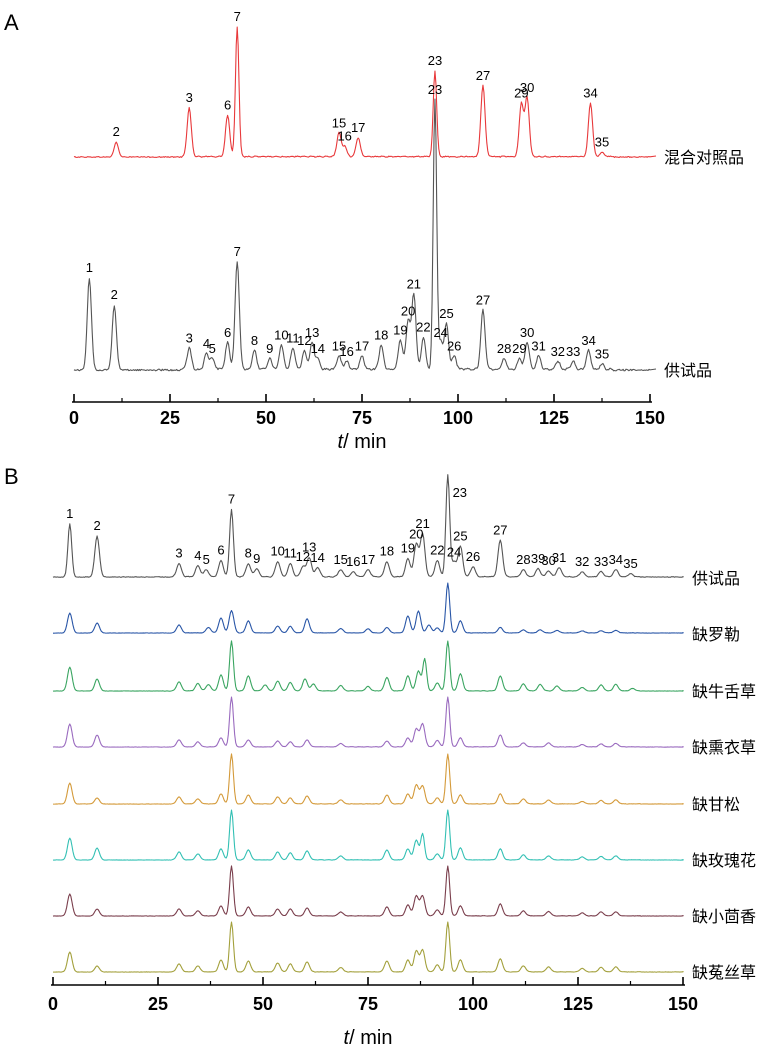 This screenshot has width=777, height=1052. What do you see at coordinates (573, 351) in the screenshot?
I see `peak-label: 33` at bounding box center [573, 351].